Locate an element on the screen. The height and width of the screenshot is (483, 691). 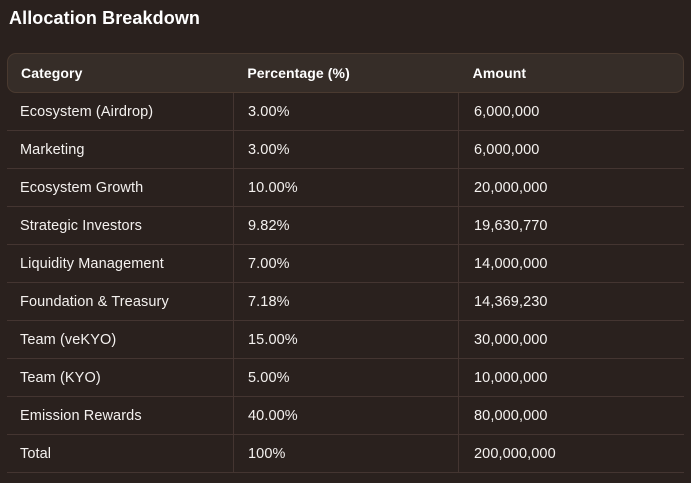
table-row: Emission Rewards 40.00% 80,000,000 is located at coordinates (345, 416).